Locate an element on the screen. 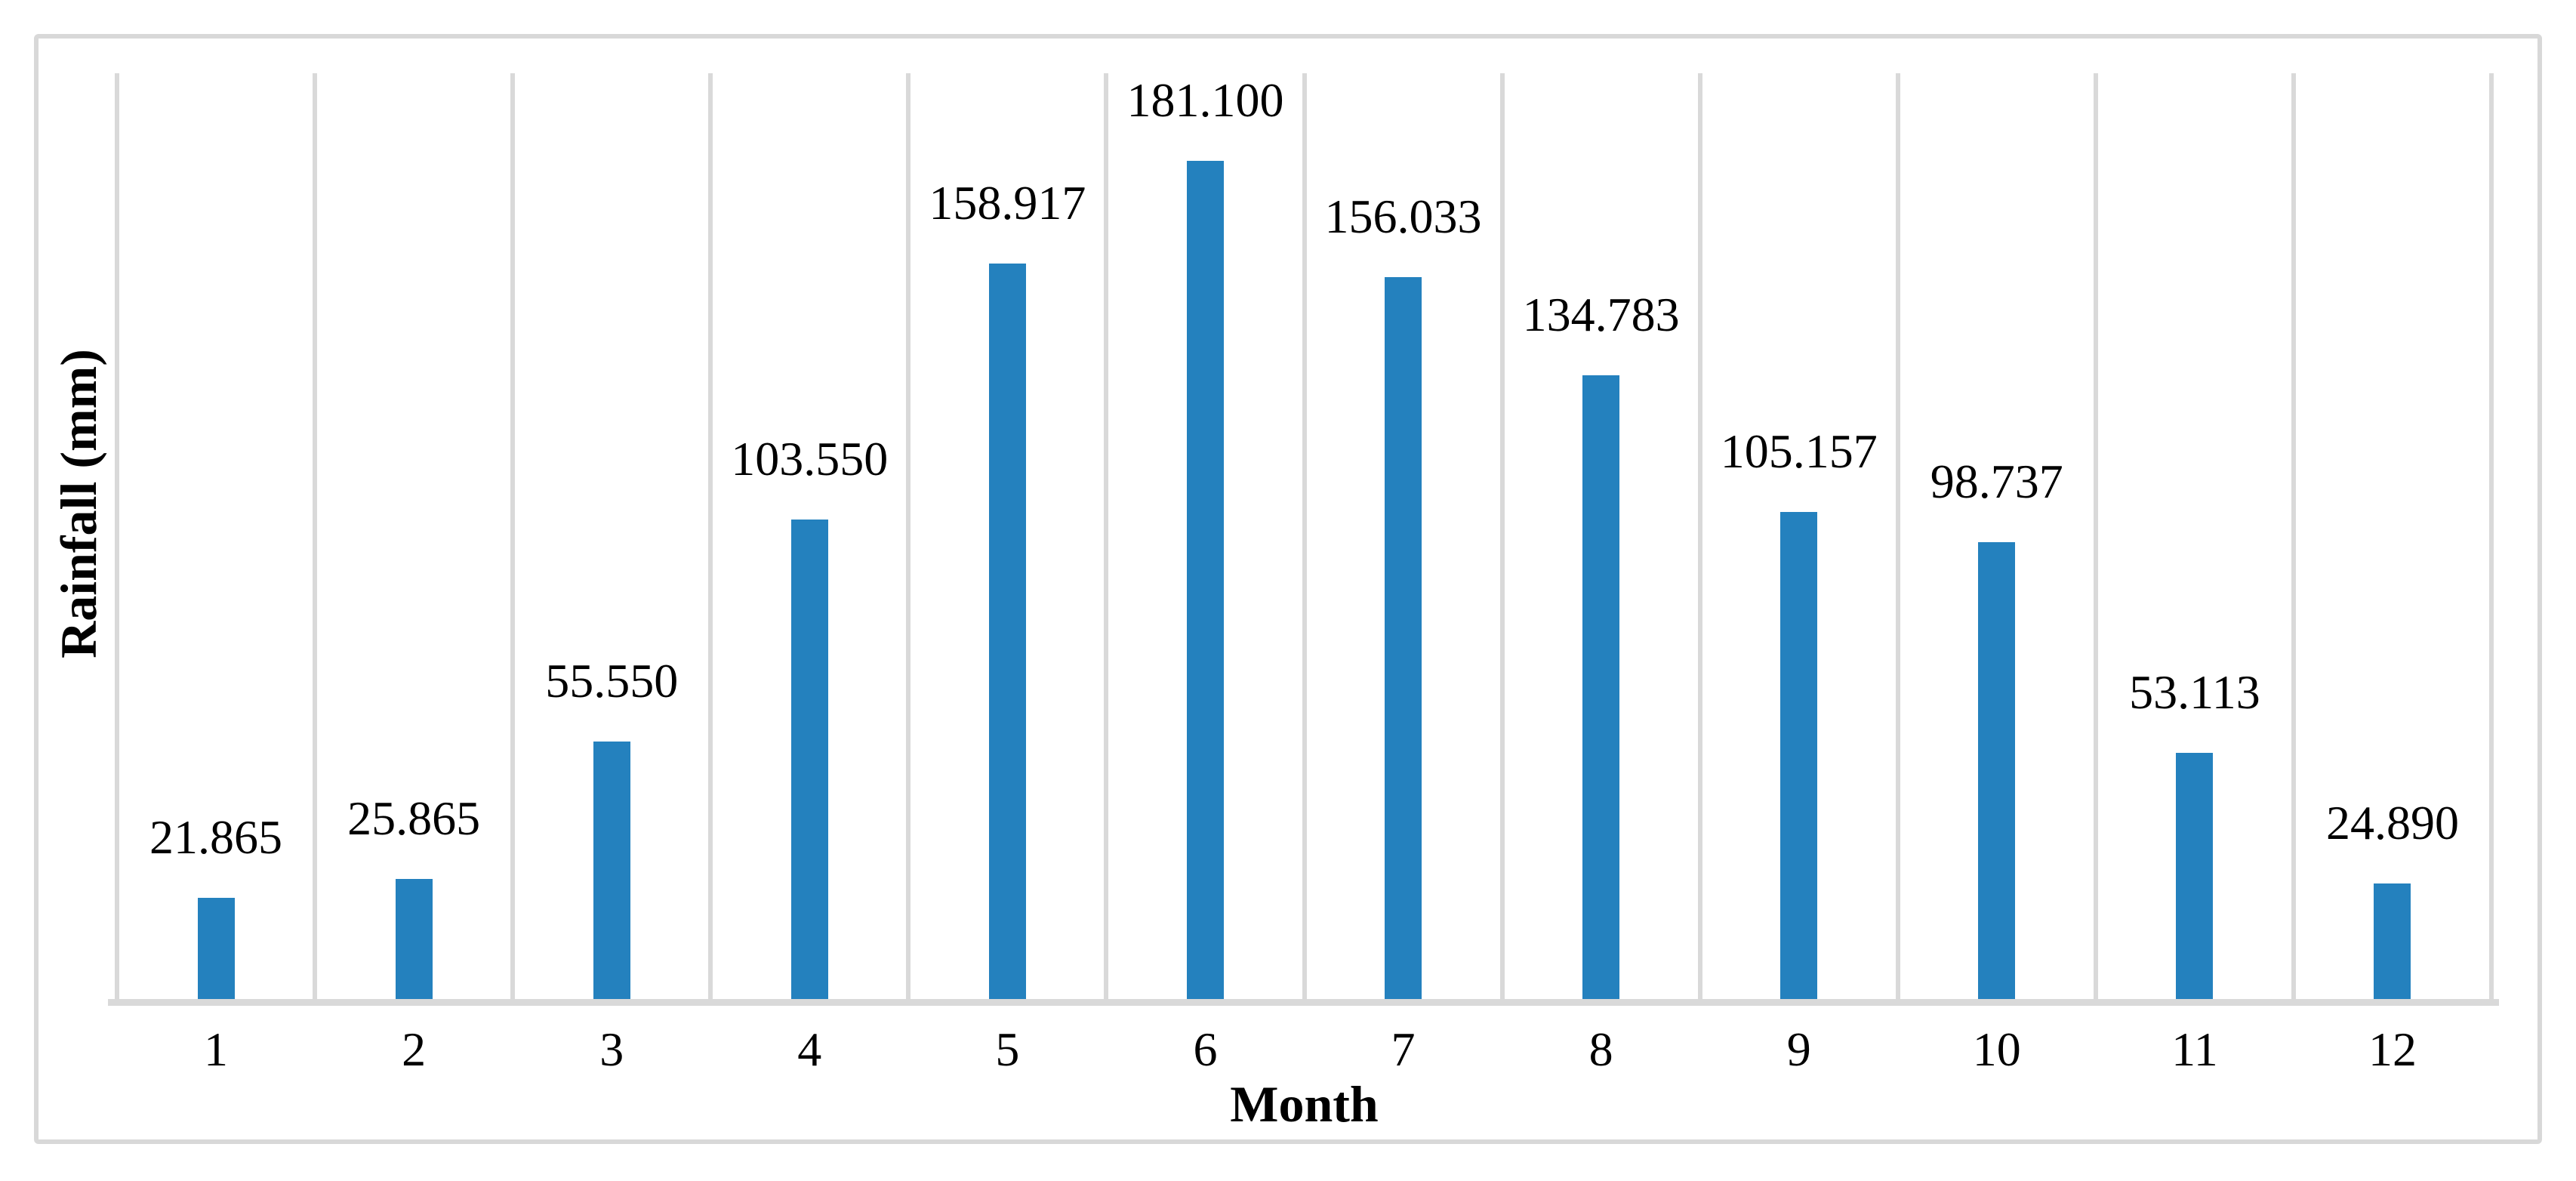  x-axis-line is located at coordinates (1303, 1002).